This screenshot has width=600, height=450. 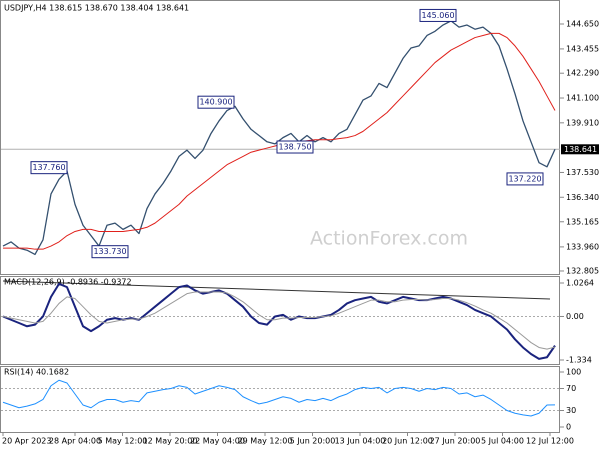 What do you see at coordinates (217, 441) in the screenshot?
I see `x-tick-label: 22 May 04:00` at bounding box center [217, 441].